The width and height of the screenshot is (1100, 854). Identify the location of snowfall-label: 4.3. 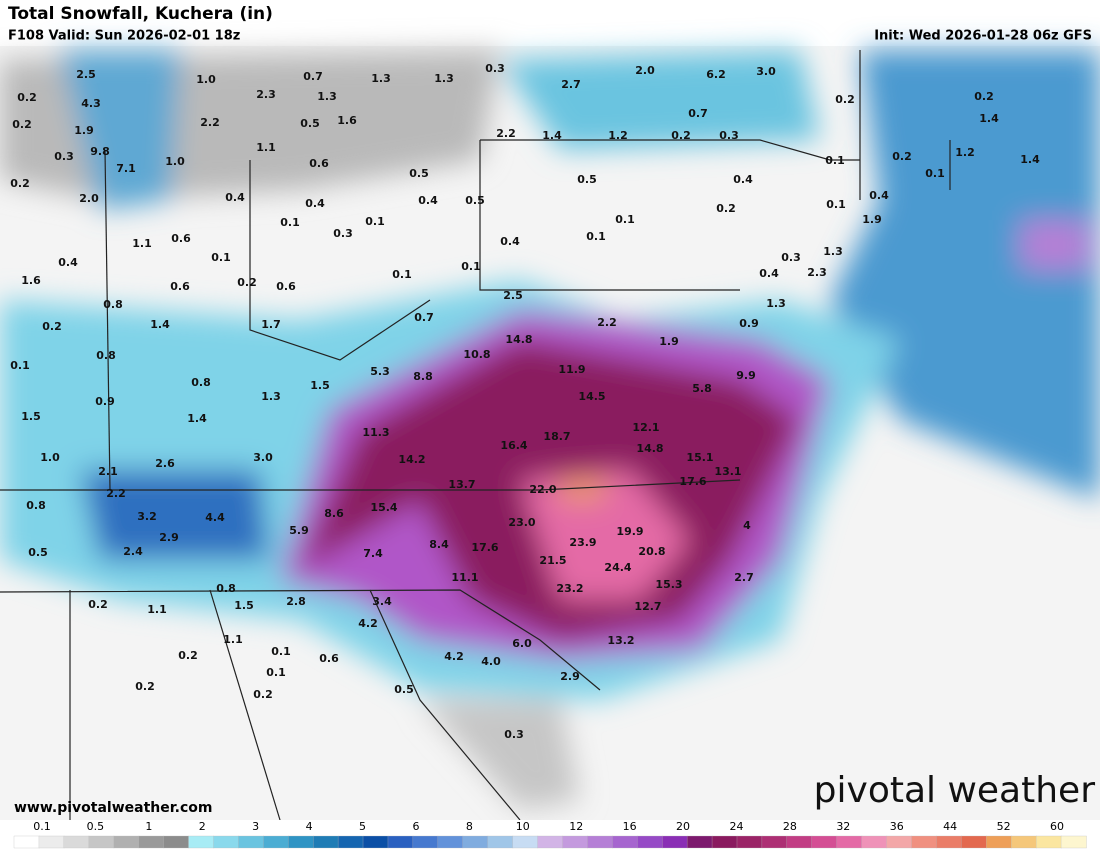
(91, 103).